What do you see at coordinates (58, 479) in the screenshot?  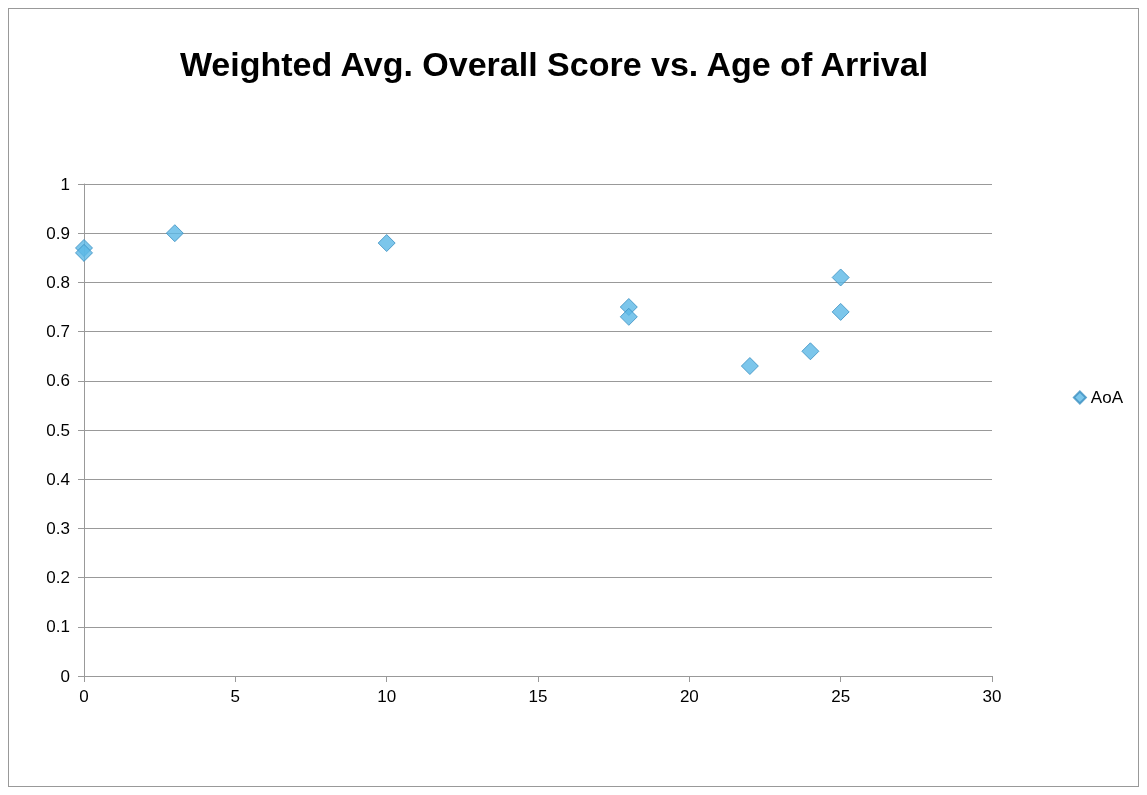 I see `y-tick-label: 0.4` at bounding box center [58, 479].